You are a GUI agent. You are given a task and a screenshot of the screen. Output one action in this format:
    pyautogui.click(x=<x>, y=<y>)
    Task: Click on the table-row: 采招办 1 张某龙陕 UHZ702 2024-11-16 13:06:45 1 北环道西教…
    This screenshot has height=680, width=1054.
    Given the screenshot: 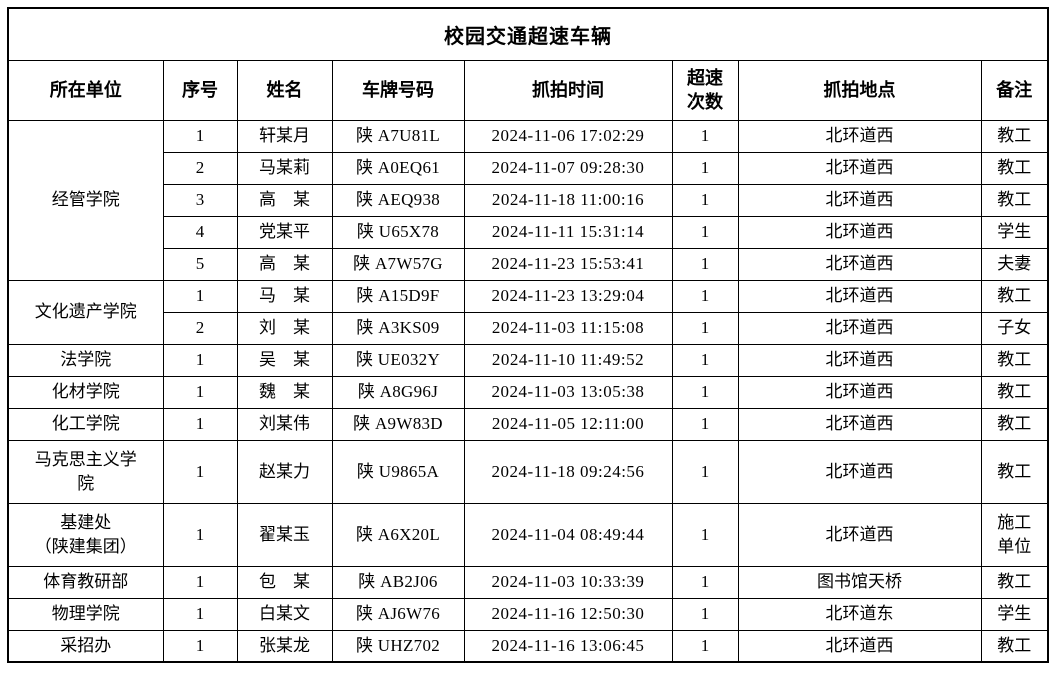 What is the action you would take?
    pyautogui.click(x=528, y=646)
    